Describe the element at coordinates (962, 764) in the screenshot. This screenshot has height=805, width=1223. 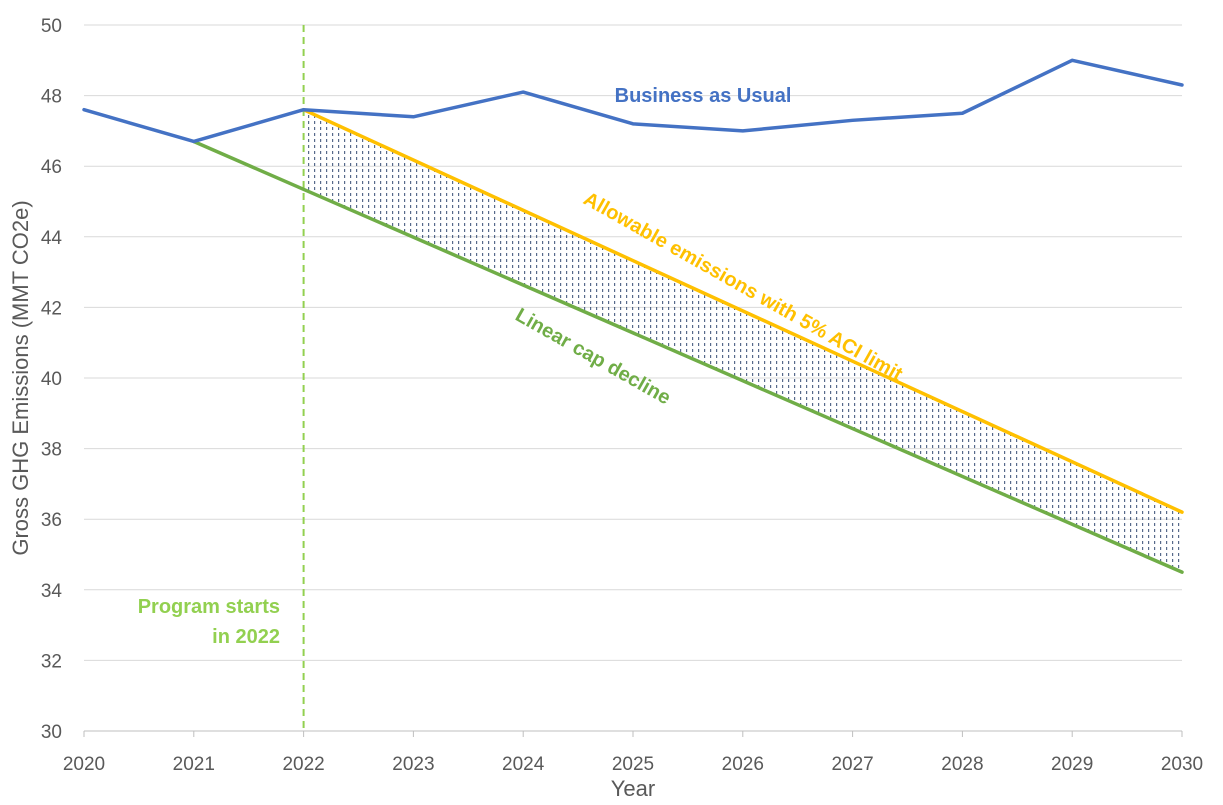
I see `x-tick-label-2028: 2028` at that location.